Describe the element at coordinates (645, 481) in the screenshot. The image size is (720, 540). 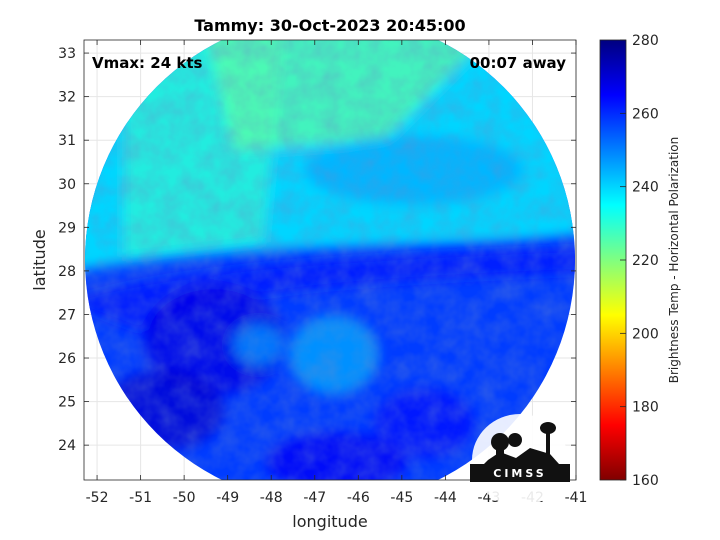
I see `colorbar-tick-label: 160` at that location.